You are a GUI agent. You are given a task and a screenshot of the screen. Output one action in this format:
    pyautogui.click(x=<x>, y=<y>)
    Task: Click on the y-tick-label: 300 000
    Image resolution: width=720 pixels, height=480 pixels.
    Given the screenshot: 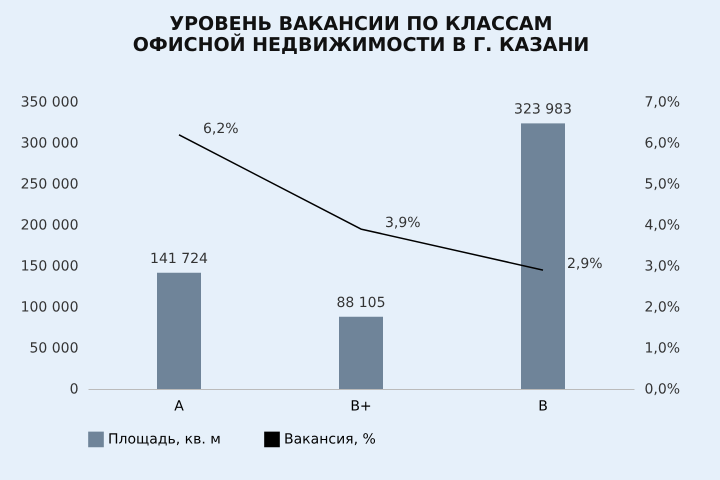 What is the action you would take?
    pyautogui.click(x=49, y=144)
    